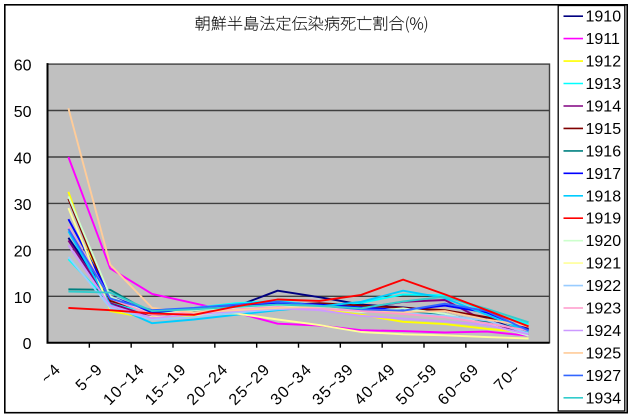  What do you see at coordinates (604, 84) in the screenshot?
I see `svg-text: 1913` at bounding box center [604, 84].